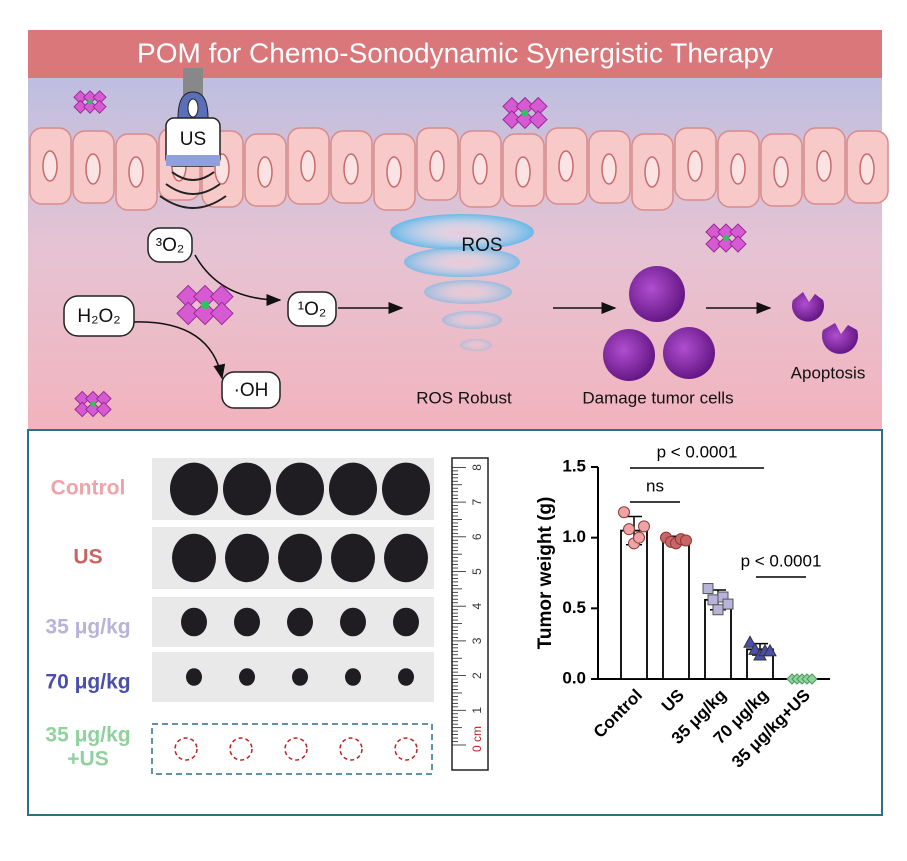 Image resolution: width=907 pixels, height=861 pixels. What do you see at coordinates (477, 571) in the screenshot?
I see `ruler-label: 5` at bounding box center [477, 571].